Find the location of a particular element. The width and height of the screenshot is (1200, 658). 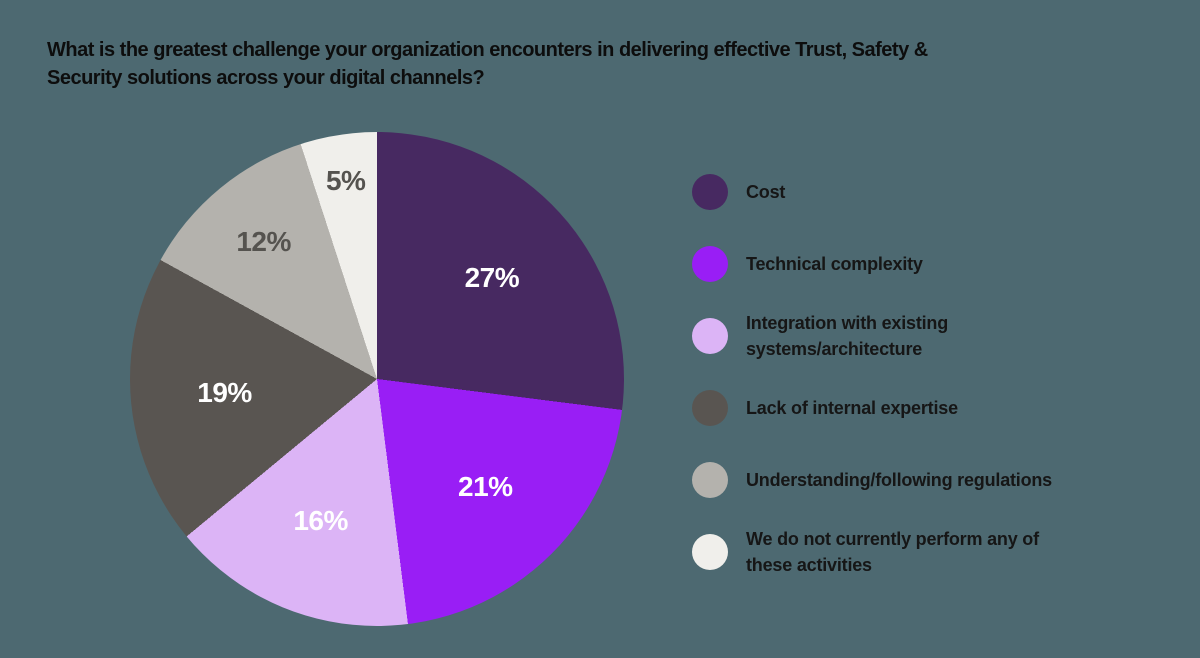

legend-item-cost: Cost is located at coordinates (872, 192).